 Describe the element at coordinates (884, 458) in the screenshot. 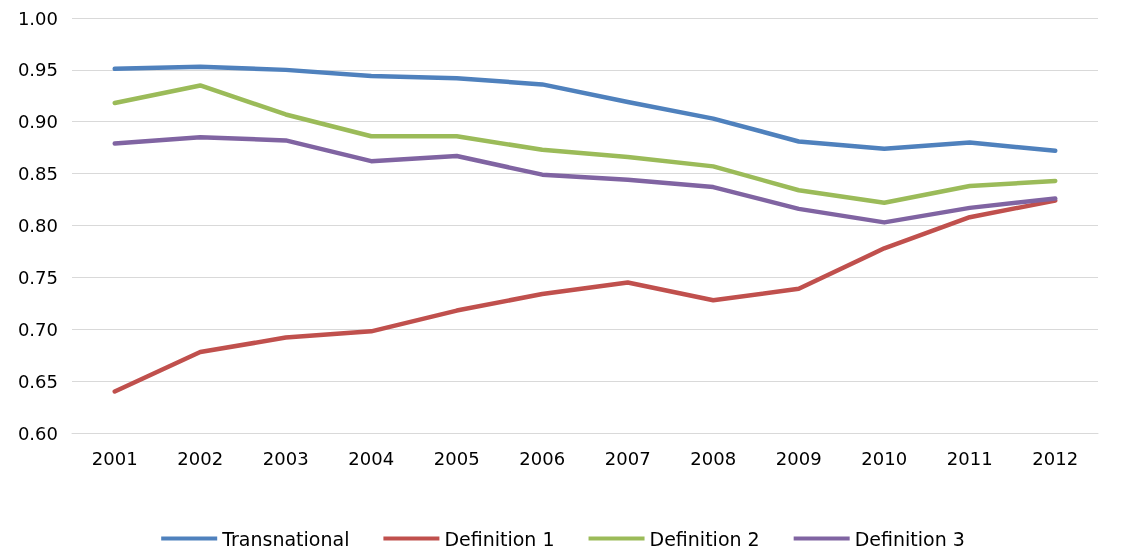

I see `x-tick-label: 2010` at that location.